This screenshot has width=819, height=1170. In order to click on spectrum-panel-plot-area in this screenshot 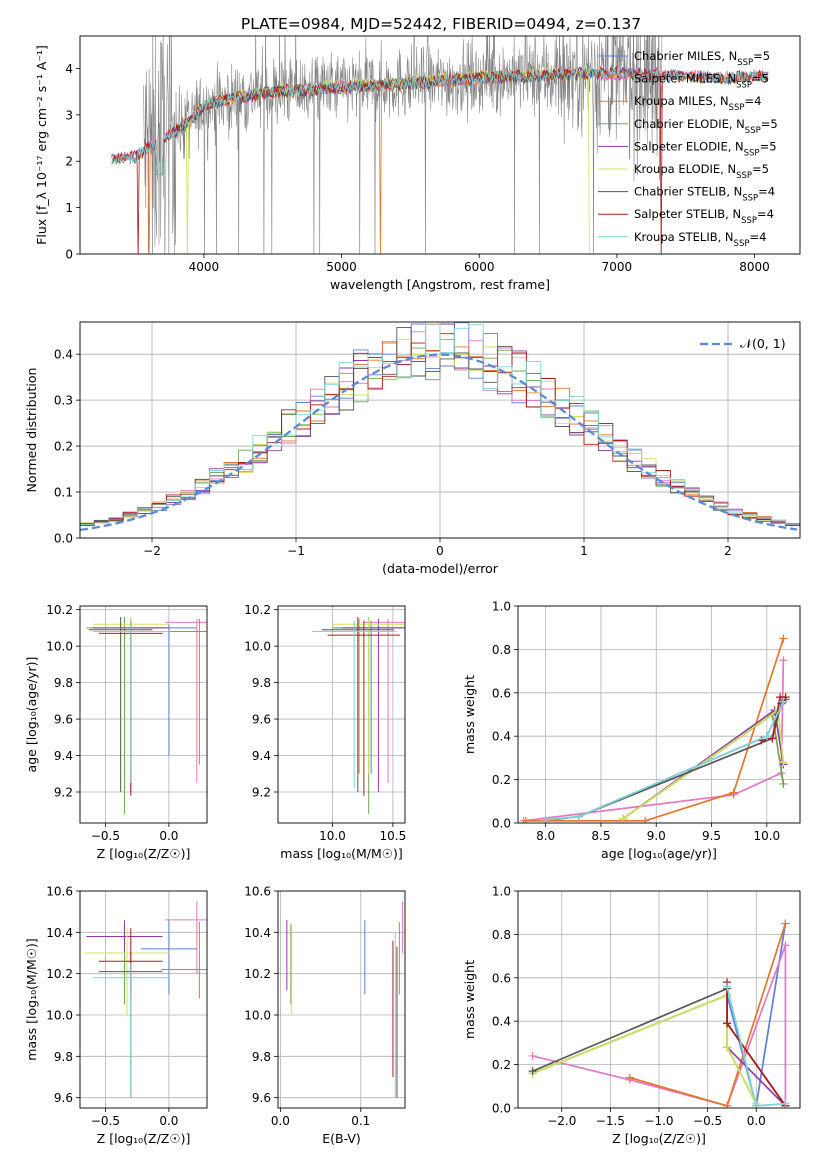, I will do `click(440, 145)`.